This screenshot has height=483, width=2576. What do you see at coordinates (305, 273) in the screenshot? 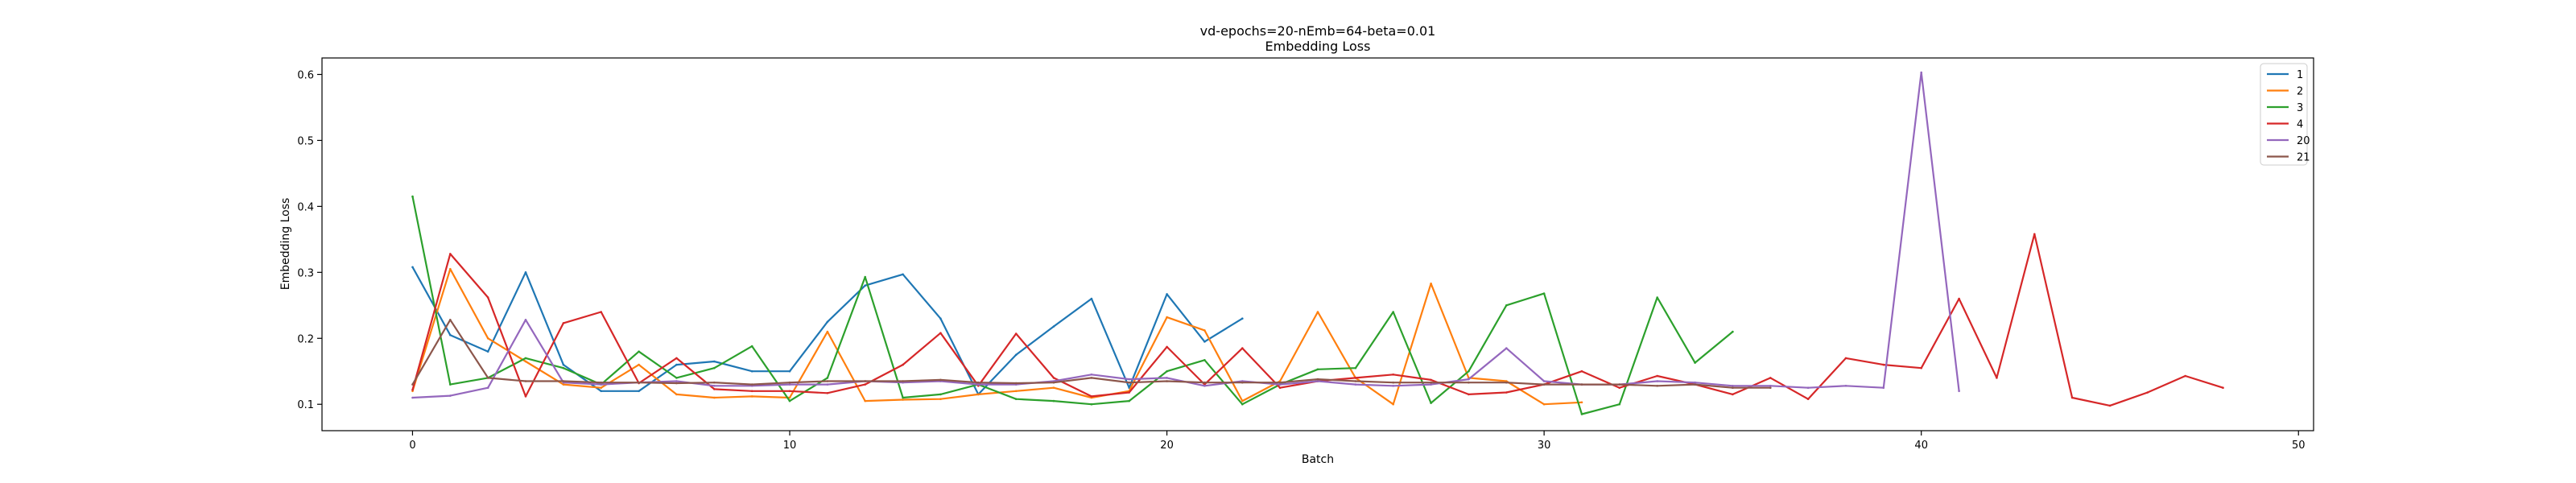
I see `y-tick-label: 0.3` at bounding box center [305, 273].